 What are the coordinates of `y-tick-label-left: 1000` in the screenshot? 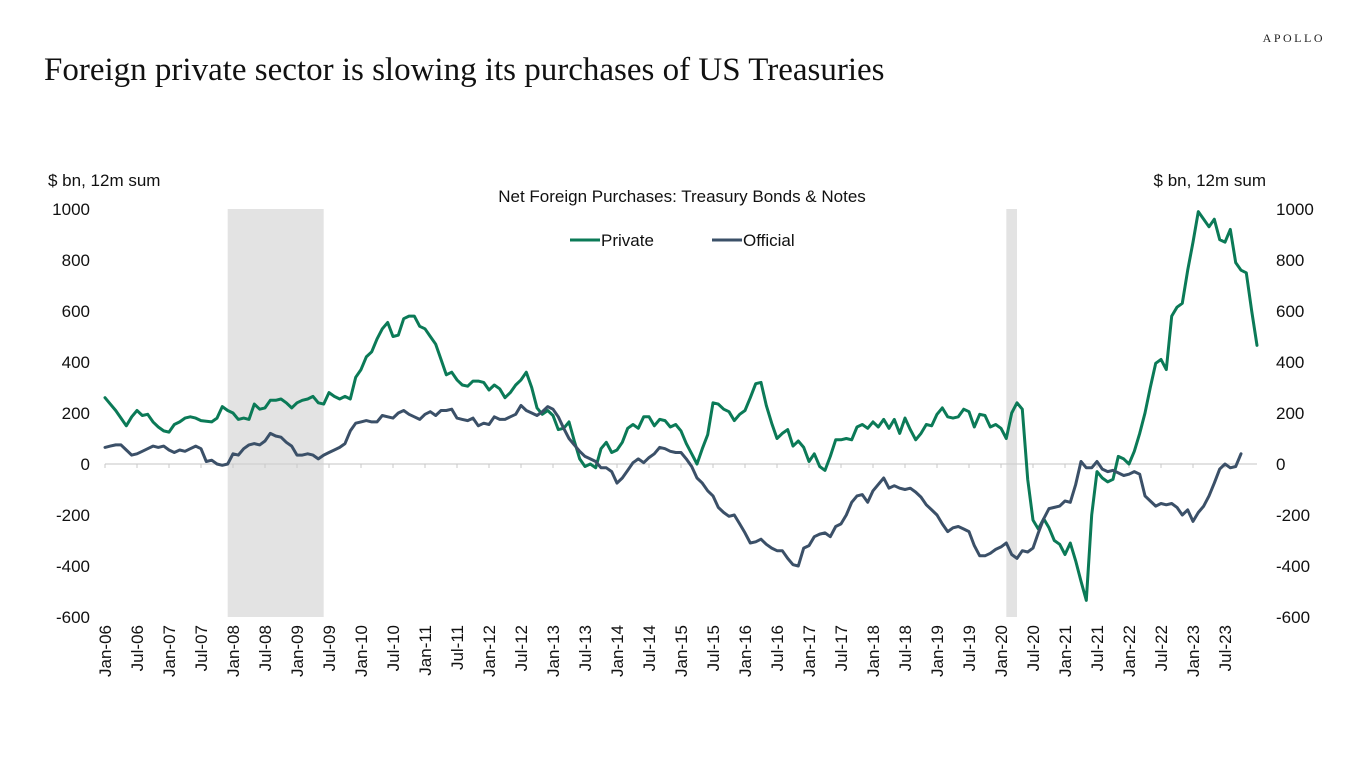 It's located at (71, 209).